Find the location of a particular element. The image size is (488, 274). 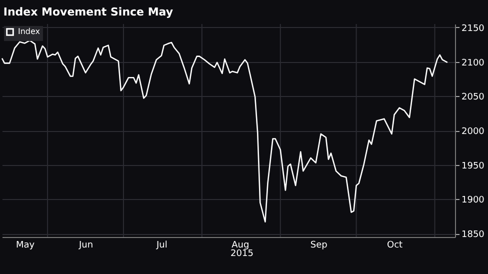

x-tick-label: Jun is located at coordinates (86, 245).